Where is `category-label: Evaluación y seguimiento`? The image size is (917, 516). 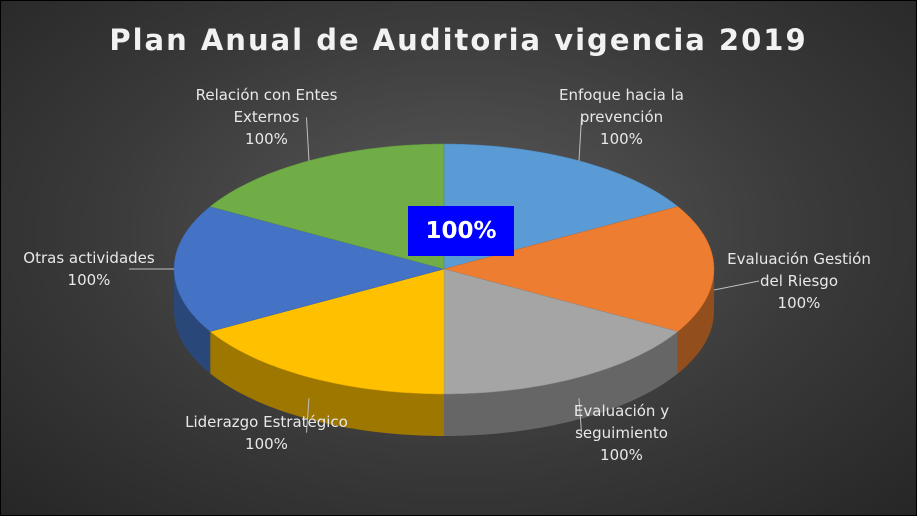 category-label: Evaluación y seguimiento is located at coordinates (621, 421).